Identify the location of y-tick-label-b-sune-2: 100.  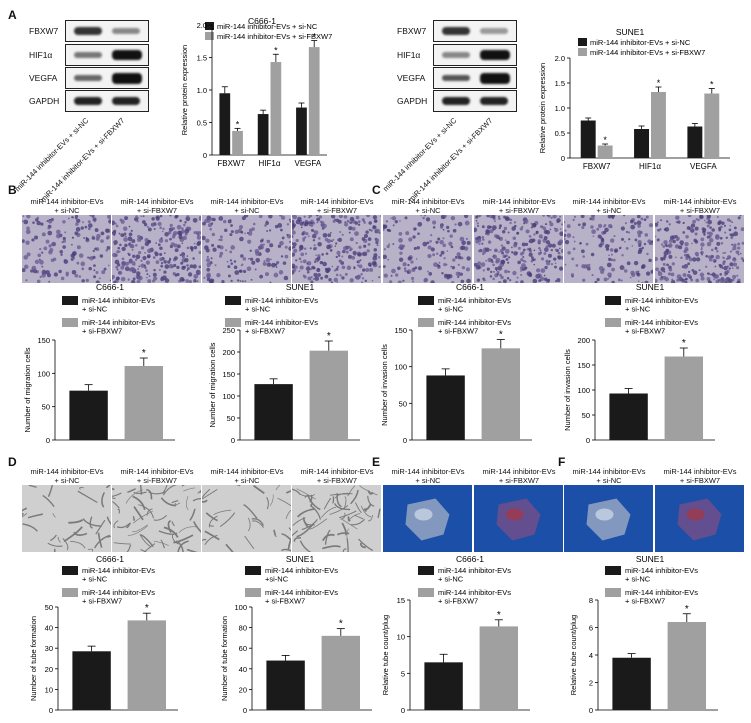
(228, 396).